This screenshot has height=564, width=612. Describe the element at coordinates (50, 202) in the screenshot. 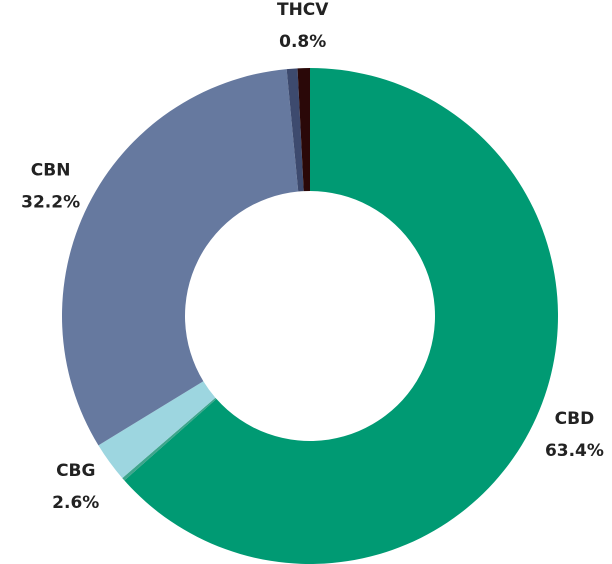

I see `slice-value: 32.2%` at that location.